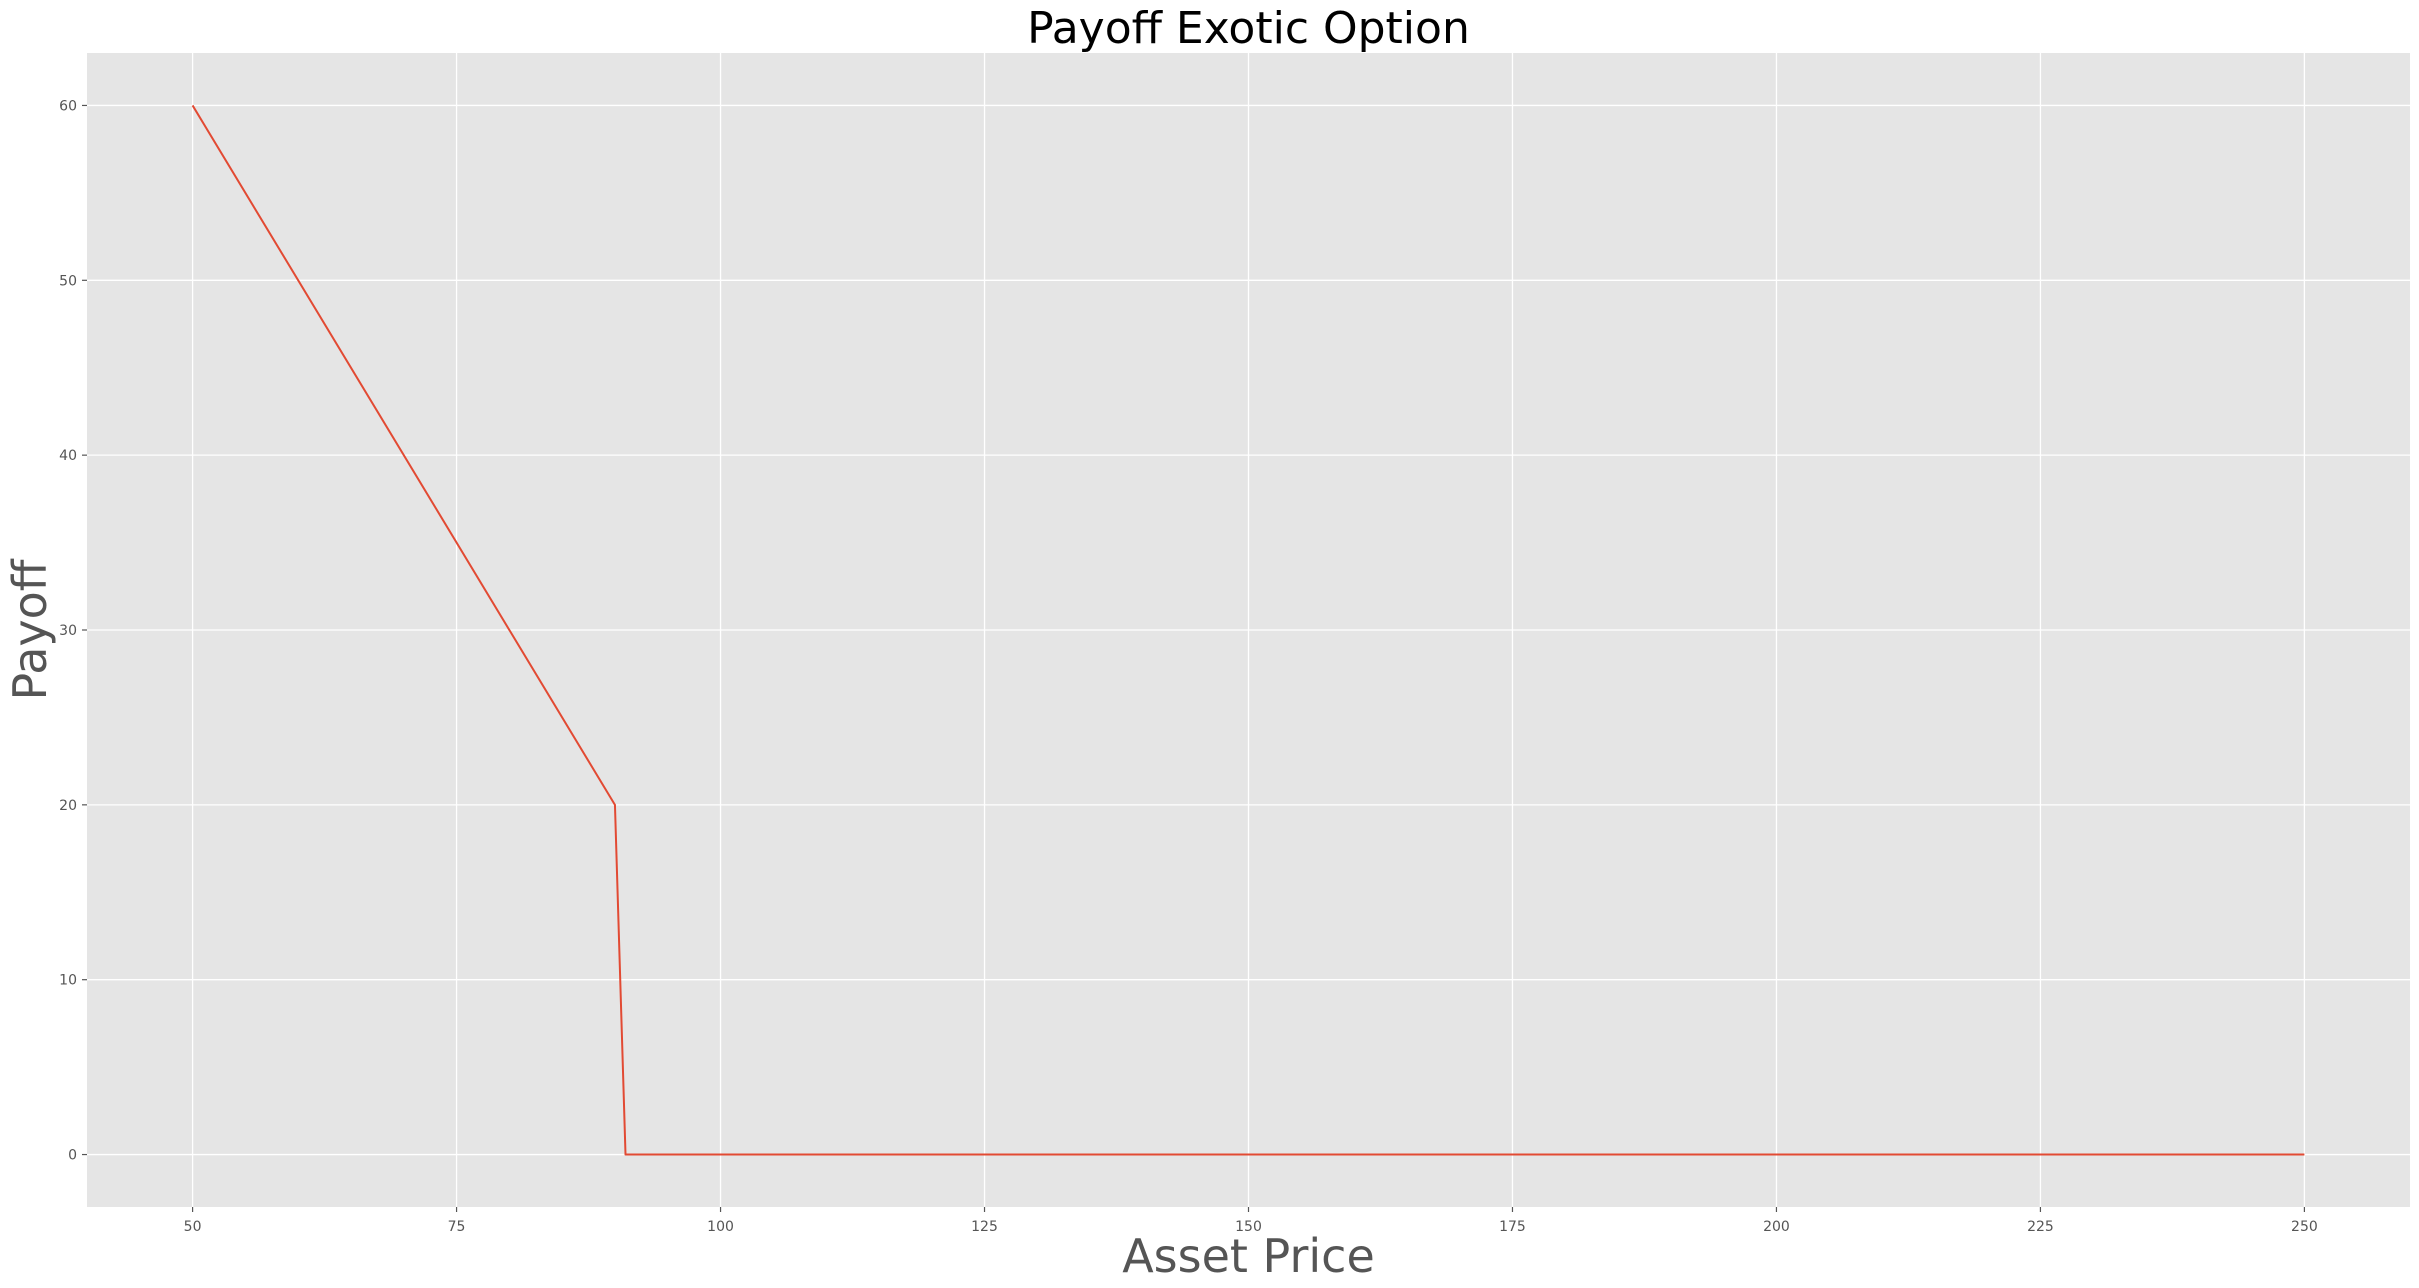 The image size is (2419, 1288). What do you see at coordinates (1248, 1256) in the screenshot?
I see `x-axis-label: Asset Price` at bounding box center [1248, 1256].